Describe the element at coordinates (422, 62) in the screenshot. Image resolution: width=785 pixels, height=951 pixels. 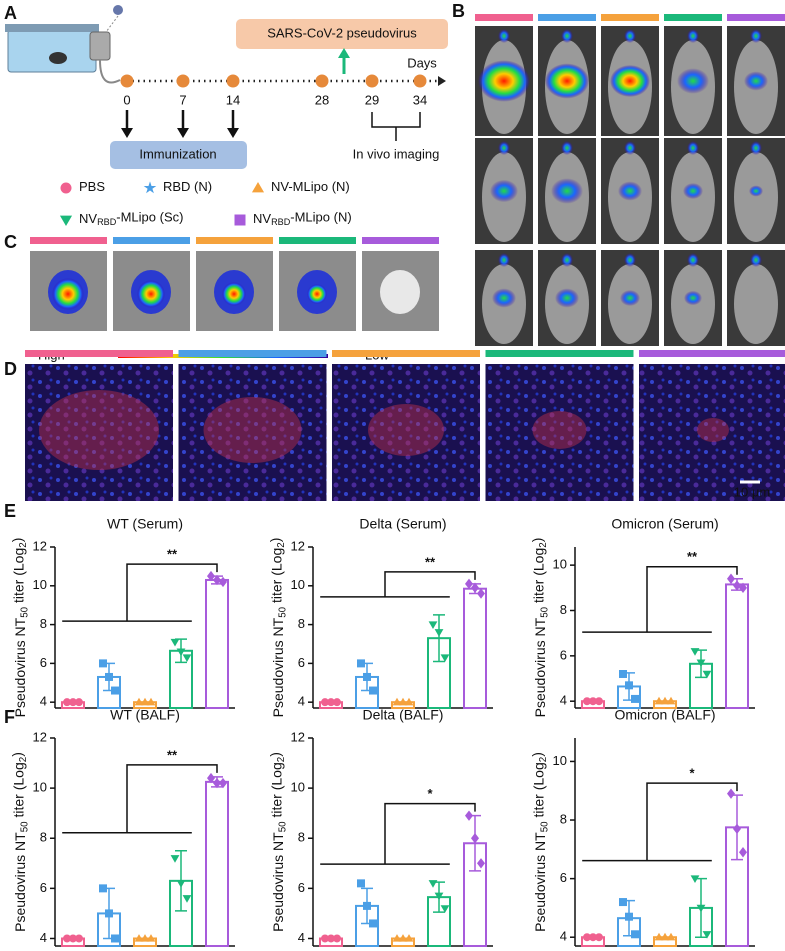
I see `axis-label: Days` at that location.